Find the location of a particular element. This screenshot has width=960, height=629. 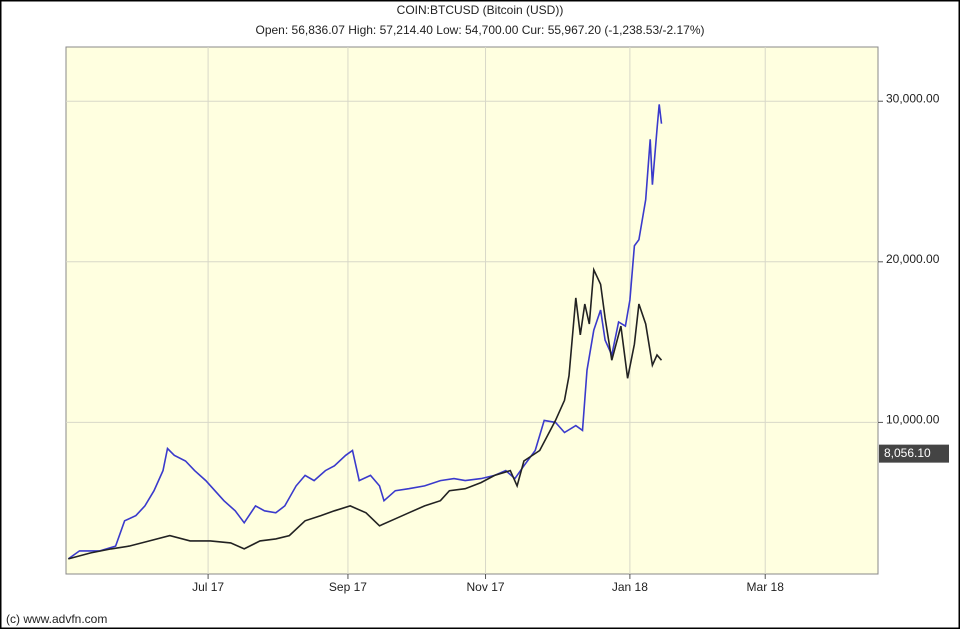

x-tick-label: Jul 17 is located at coordinates (208, 587).